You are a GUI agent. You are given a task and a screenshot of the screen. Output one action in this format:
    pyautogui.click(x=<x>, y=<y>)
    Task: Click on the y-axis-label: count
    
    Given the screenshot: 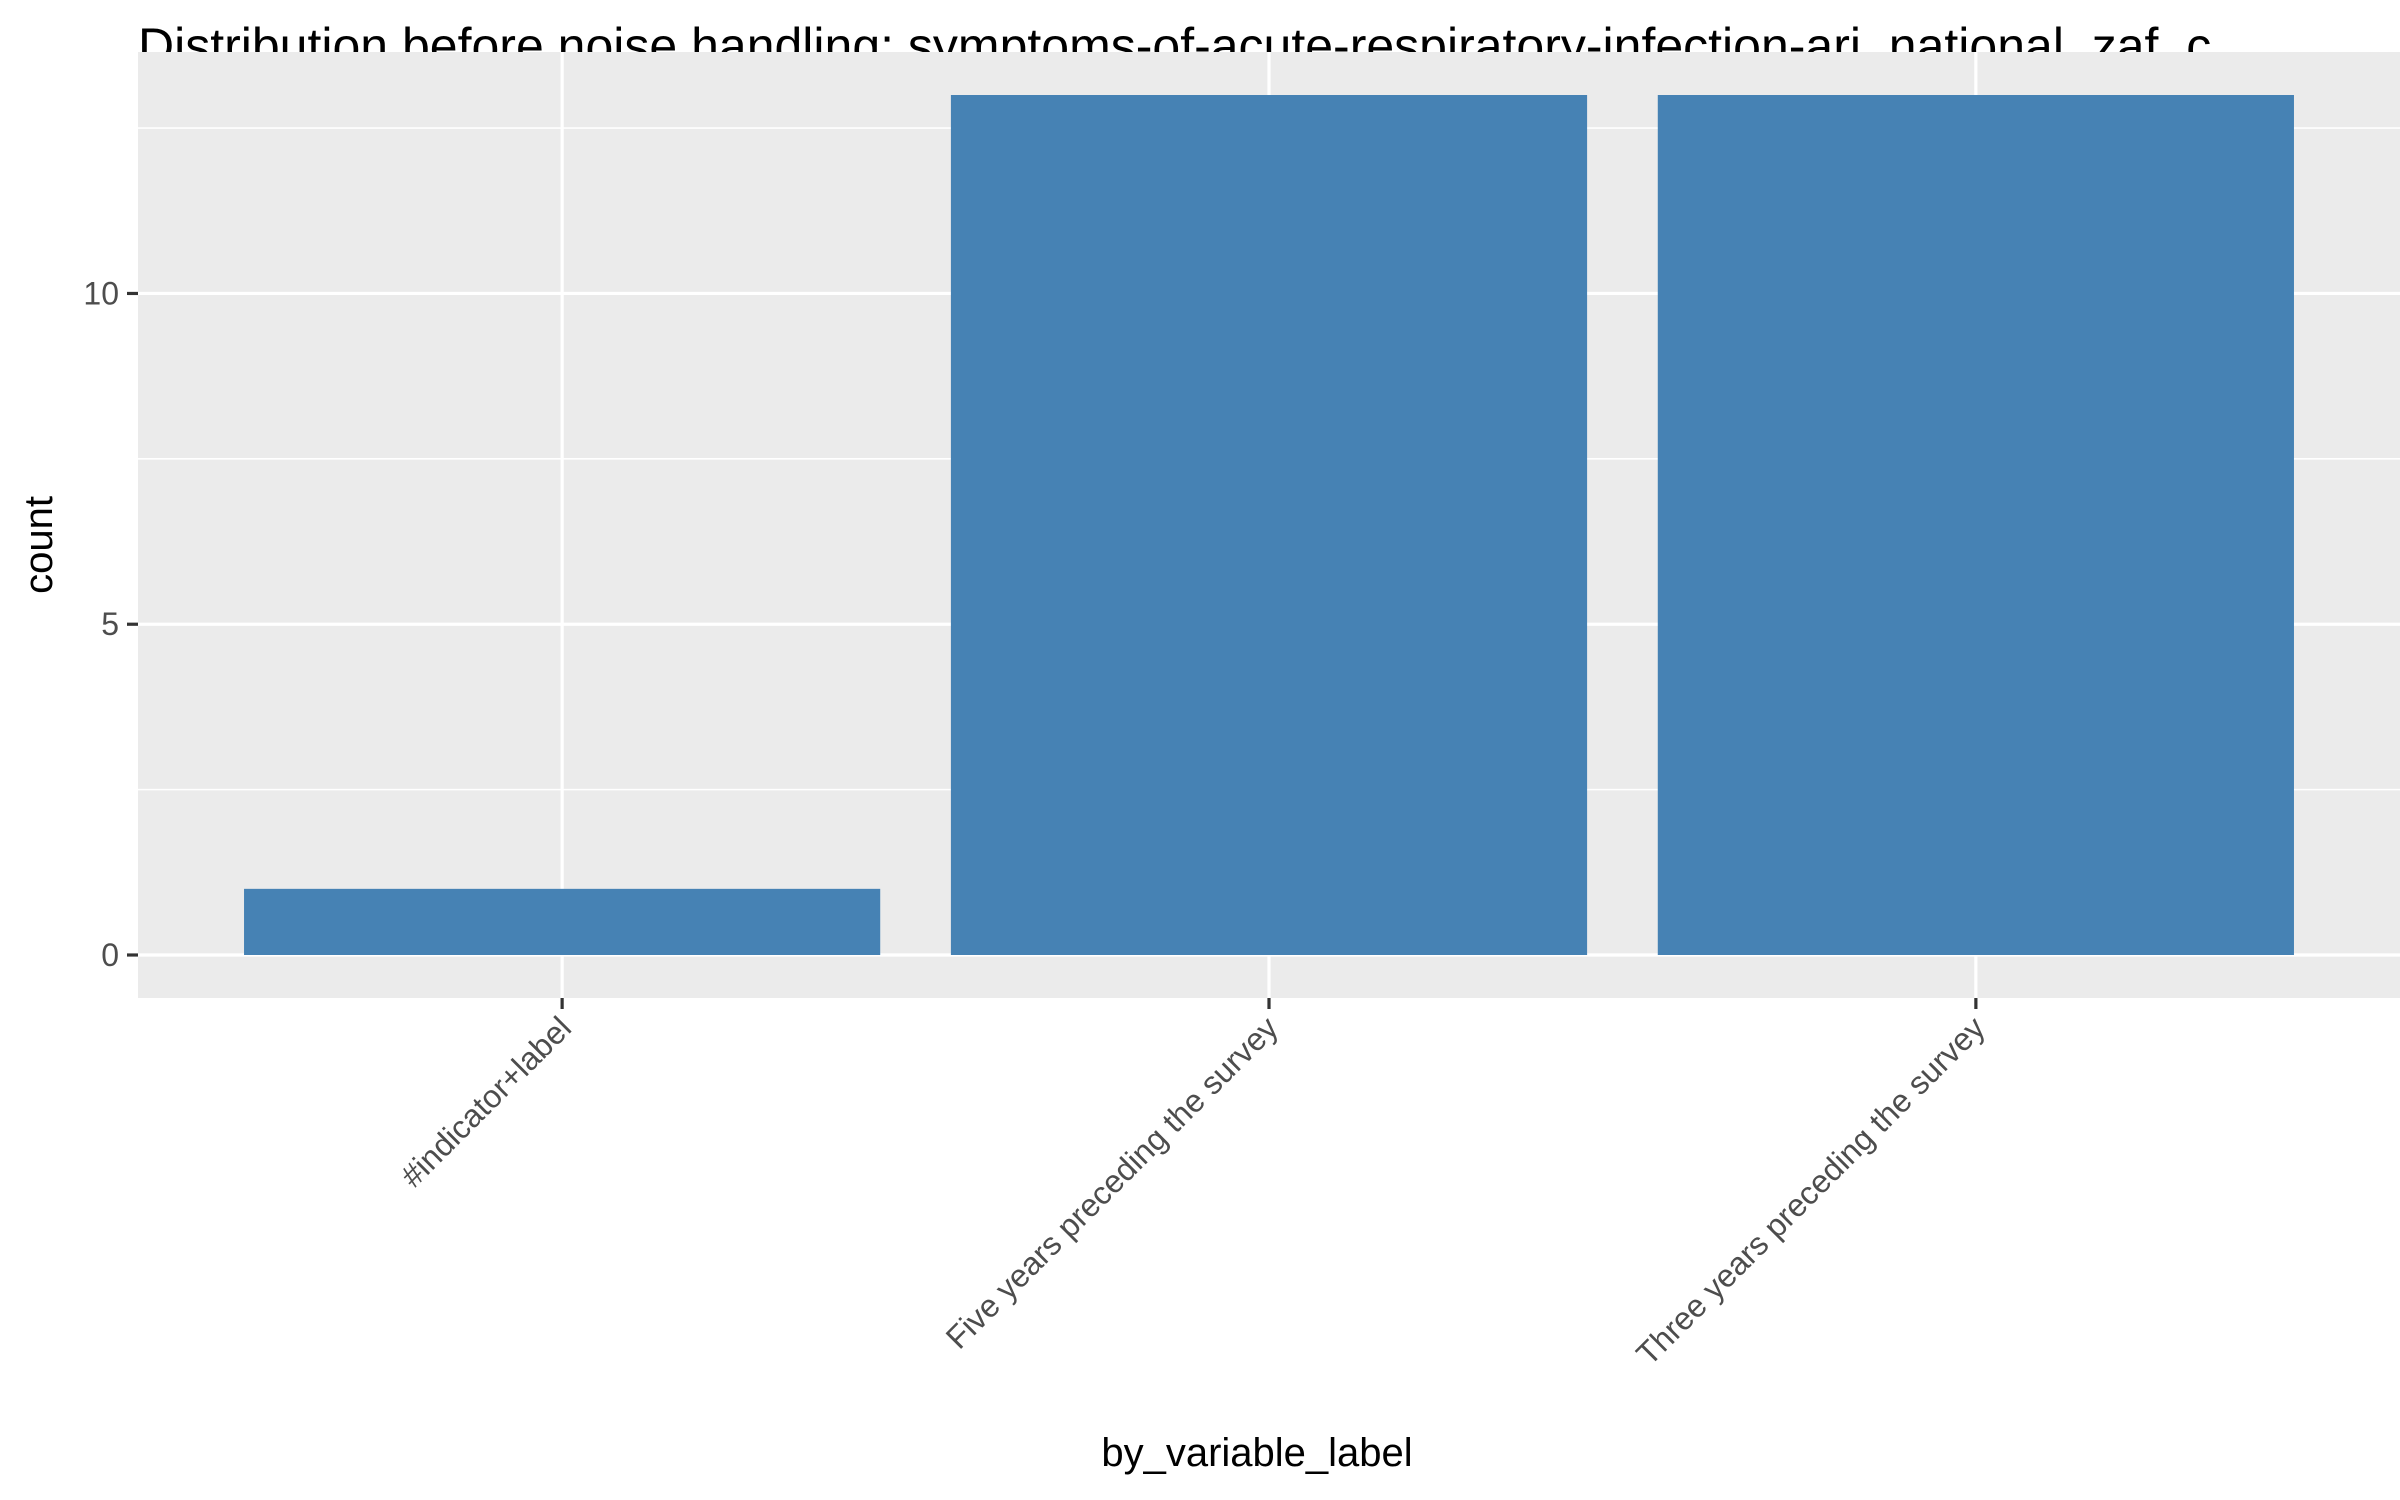 What is the action you would take?
    pyautogui.click(x=39, y=545)
    